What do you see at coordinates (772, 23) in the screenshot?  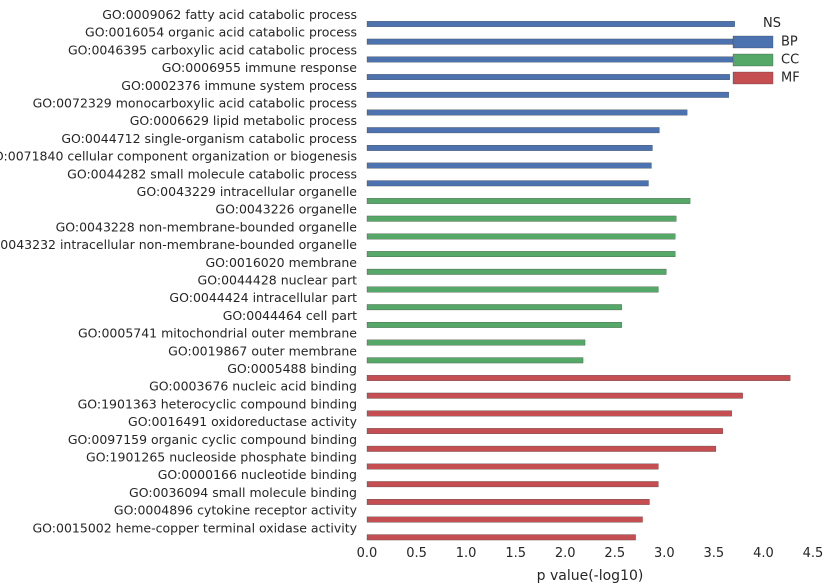 I see `legend-title: NS` at bounding box center [772, 23].